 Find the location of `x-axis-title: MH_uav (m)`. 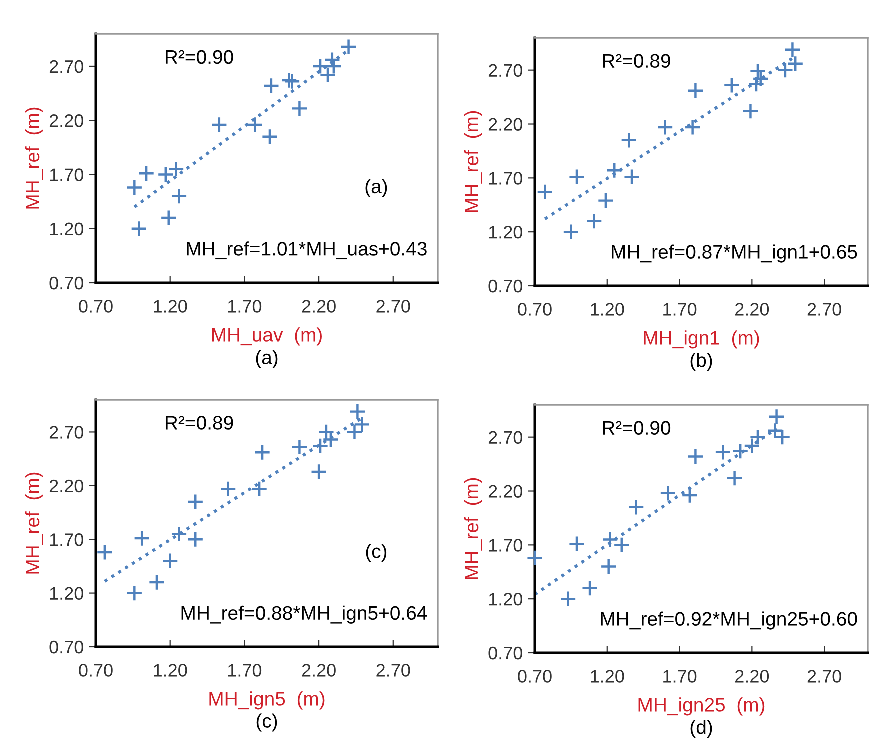

x-axis-title: MH_uav (m) is located at coordinates (267, 337).